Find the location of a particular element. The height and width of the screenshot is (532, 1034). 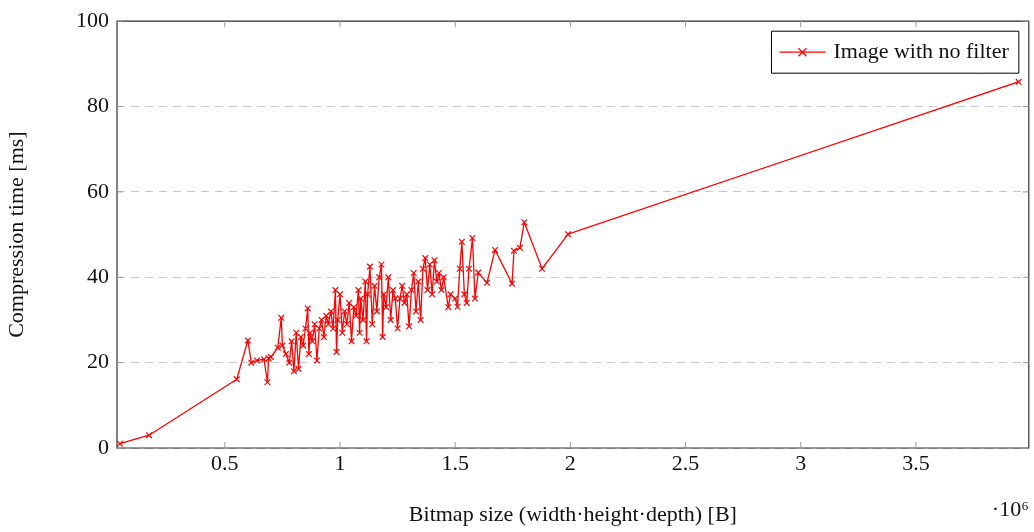

y-tick-label: 20 is located at coordinates (98, 361).